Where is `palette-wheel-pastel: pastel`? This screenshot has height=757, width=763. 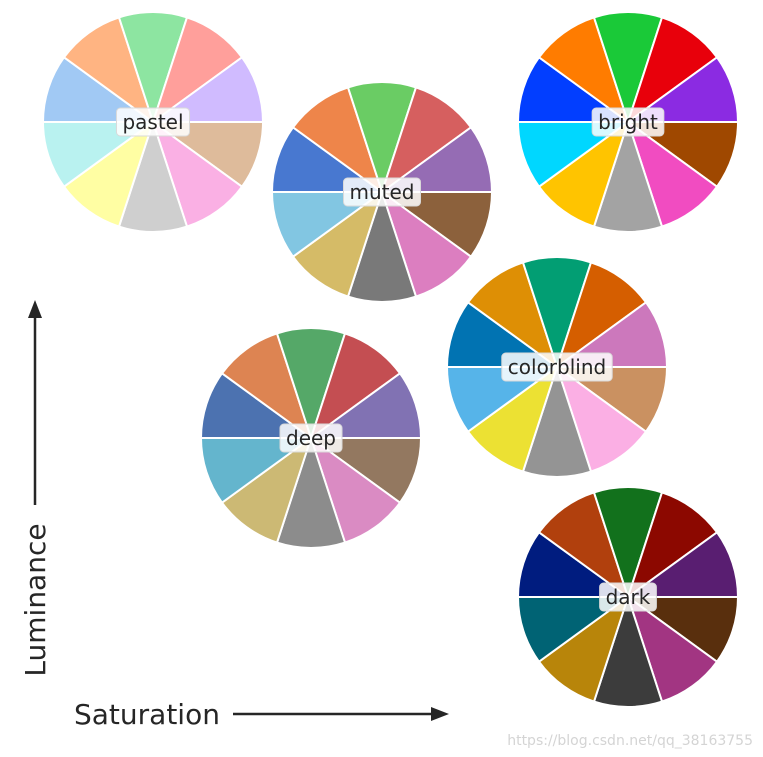 palette-wheel-pastel: pastel is located at coordinates (153, 122).